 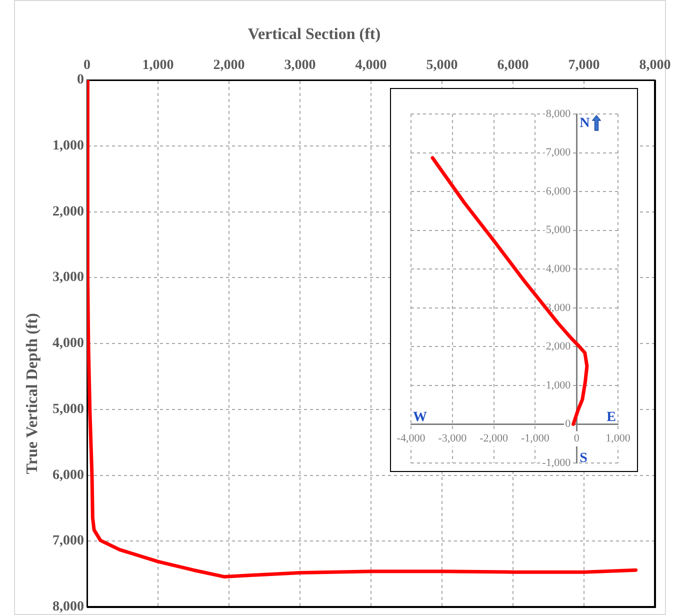 I want to click on x-tick-label: -3,000, so click(x=453, y=438).